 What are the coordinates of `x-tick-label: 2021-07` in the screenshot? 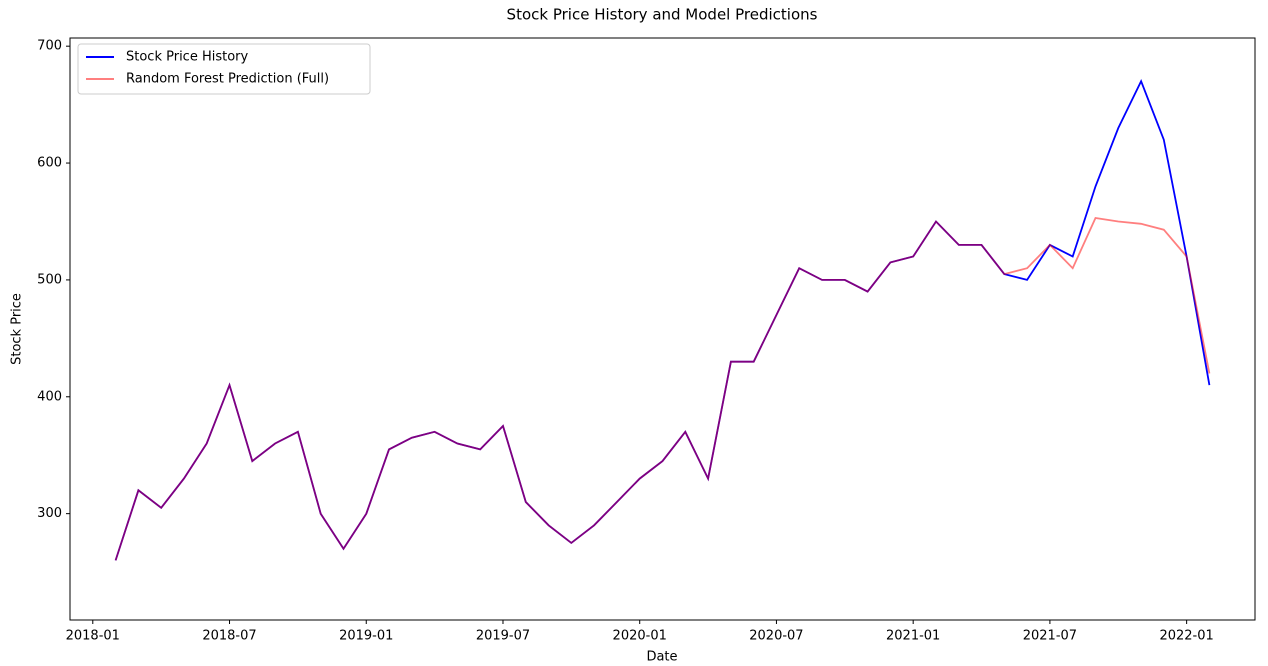 It's located at (1050, 636).